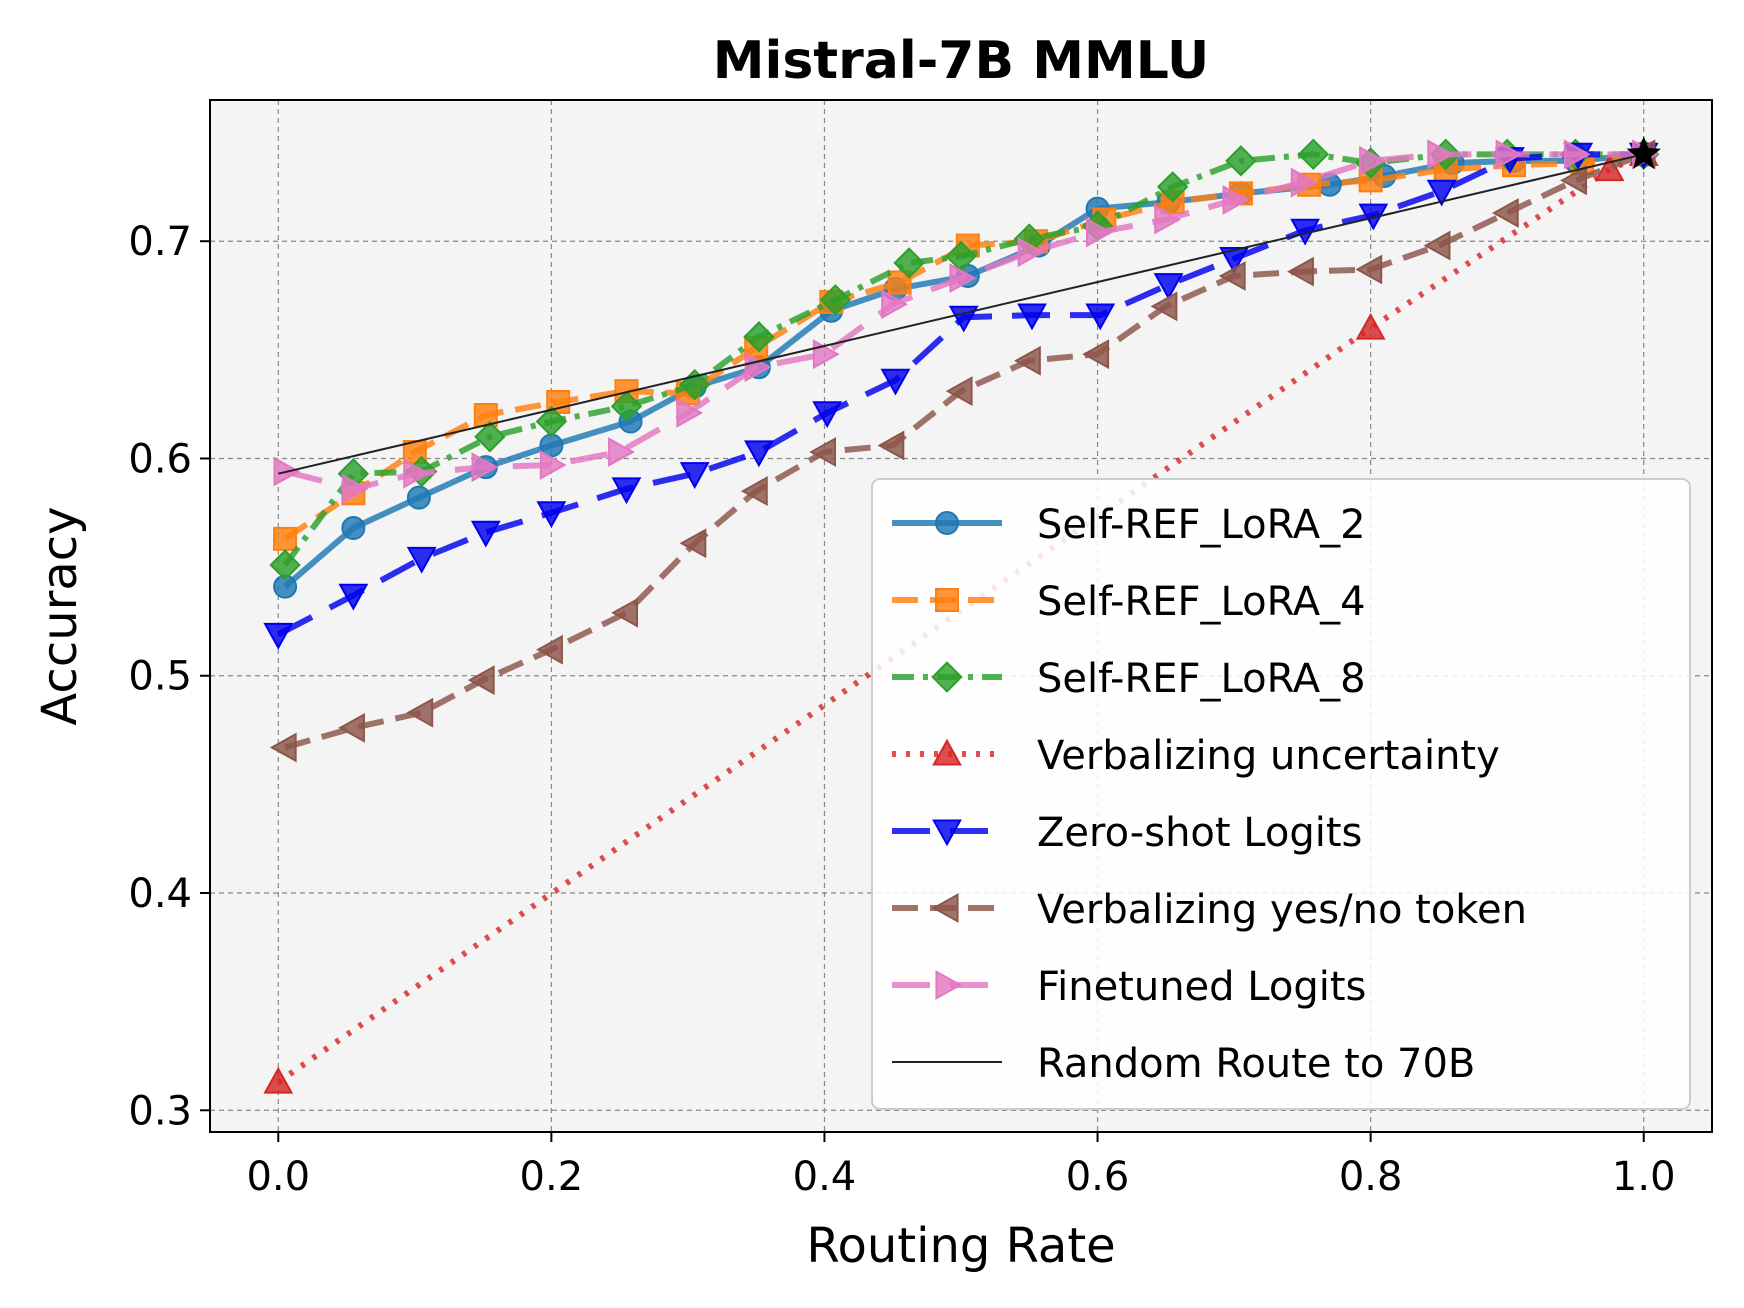  What do you see at coordinates (1201, 602) in the screenshot?
I see `legend-label: Self-REF_LoRA_4` at bounding box center [1201, 602].